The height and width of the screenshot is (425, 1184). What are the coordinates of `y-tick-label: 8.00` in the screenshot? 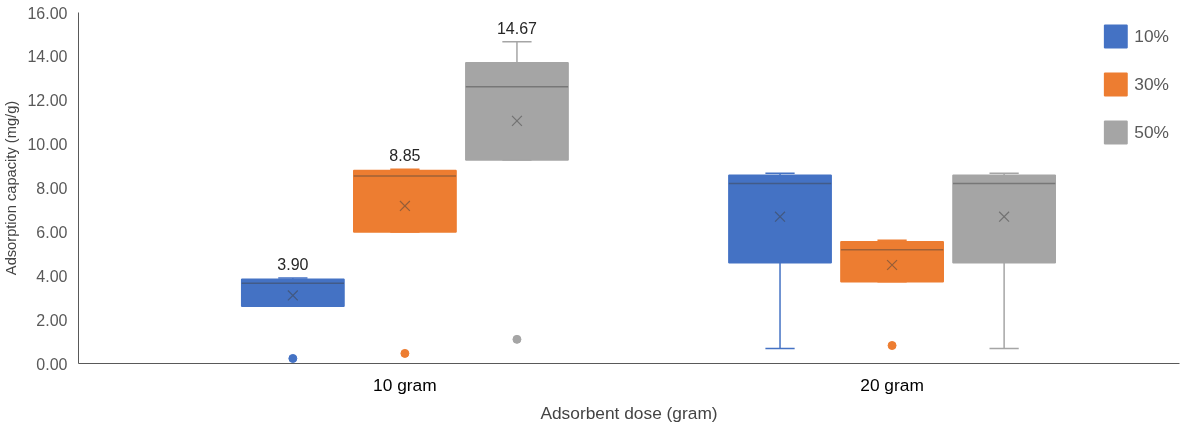 It's located at (52, 188).